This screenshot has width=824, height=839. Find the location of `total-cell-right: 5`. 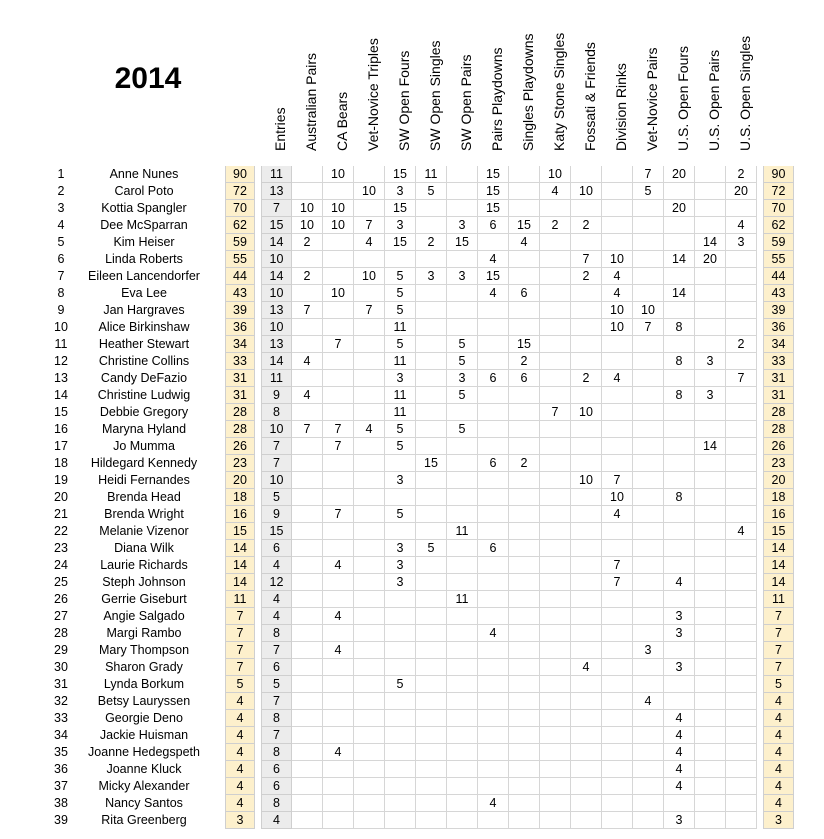

total-cell-right: 5 is located at coordinates (778, 684).